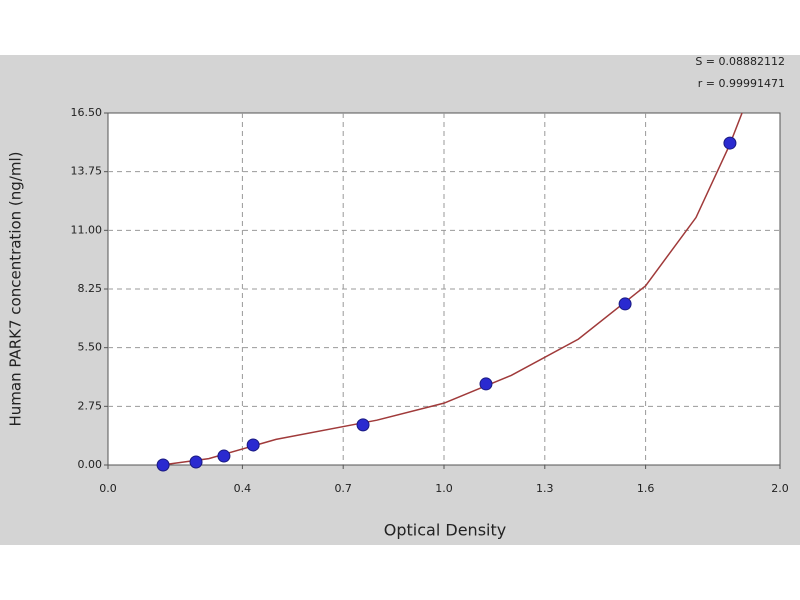  I want to click on y-tick-label: 8.25, so click(90, 288).